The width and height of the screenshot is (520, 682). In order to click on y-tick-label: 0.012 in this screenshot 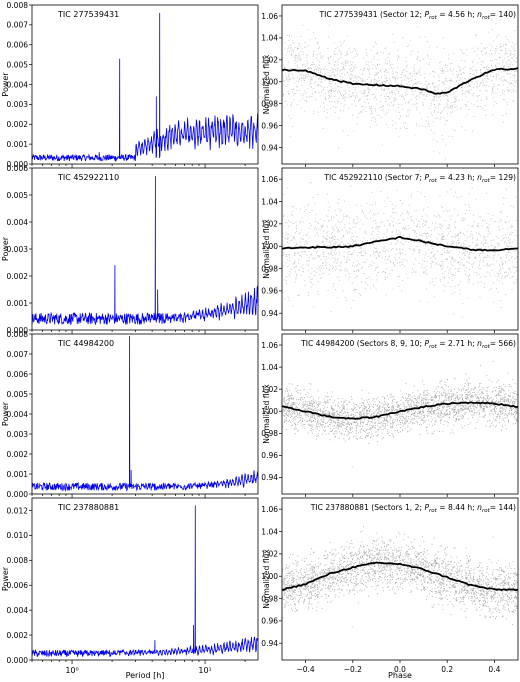, I will do `click(18, 510)`.